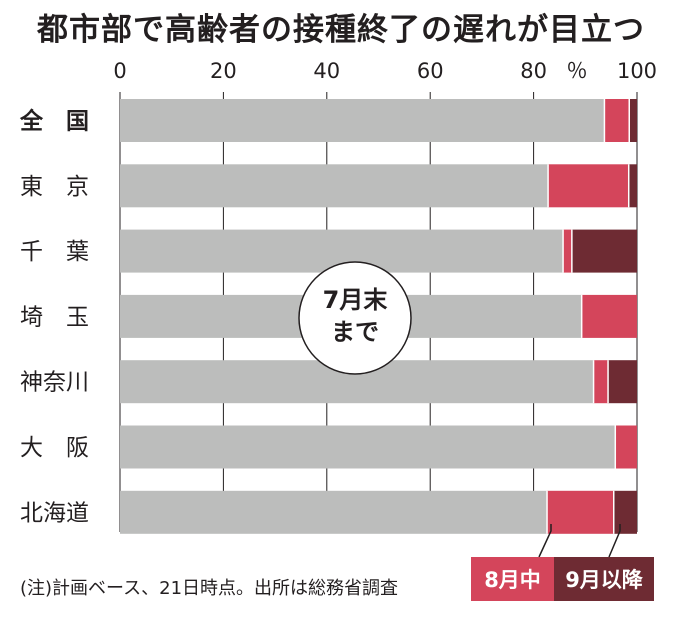  Describe the element at coordinates (355, 332) in the screenshot. I see `annotation-line-2: まで` at that location.